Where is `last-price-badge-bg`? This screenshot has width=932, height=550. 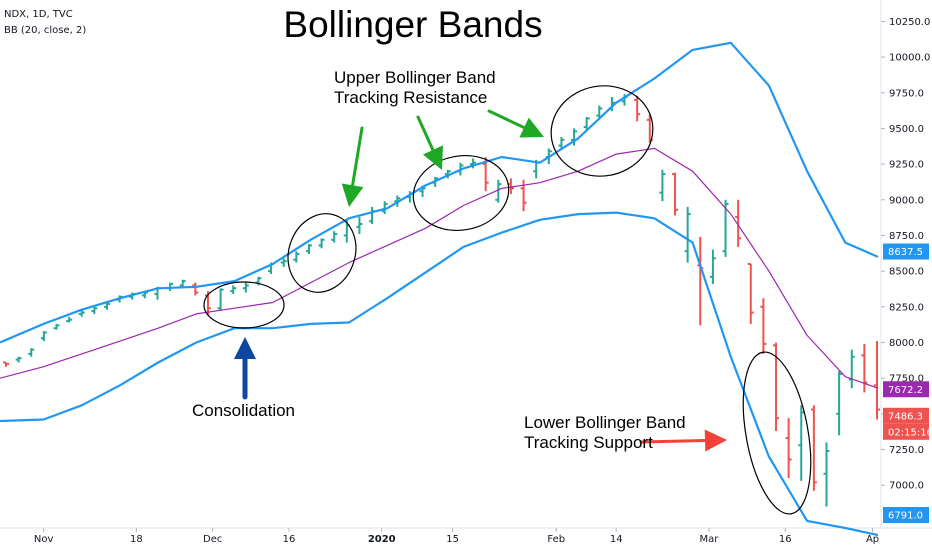
last-price-badge-bg is located at coordinates (906, 415).